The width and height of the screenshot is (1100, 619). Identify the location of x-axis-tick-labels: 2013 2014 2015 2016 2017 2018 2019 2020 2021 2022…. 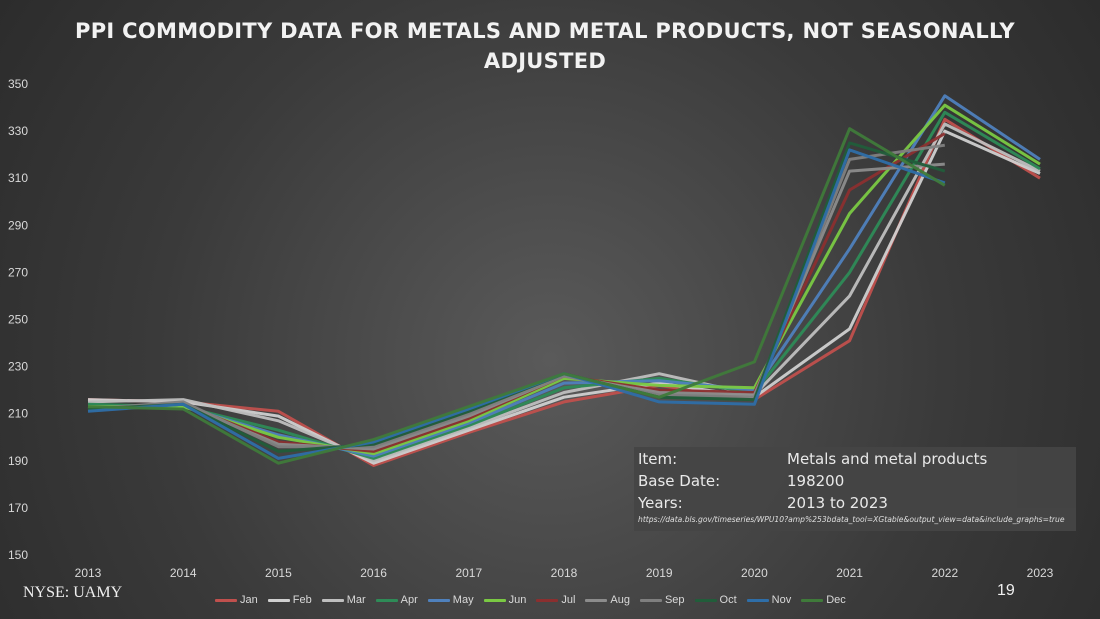
(564, 573).